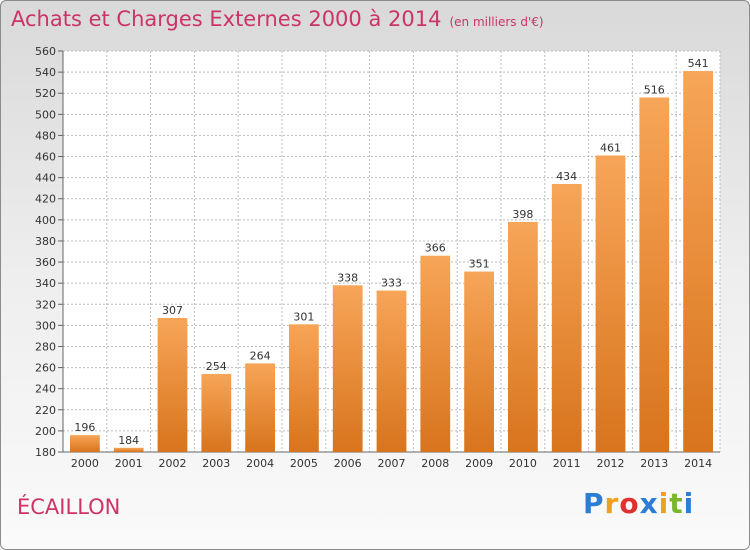  I want to click on value-label: 184, so click(128, 440).